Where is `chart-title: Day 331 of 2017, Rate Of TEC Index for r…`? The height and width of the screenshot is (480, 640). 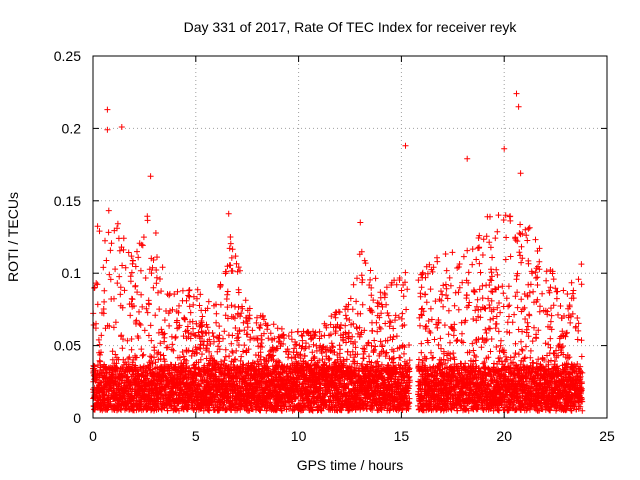
chart-title: Day 331 of 2017, Rate Of TEC Index for r… is located at coordinates (351, 27).